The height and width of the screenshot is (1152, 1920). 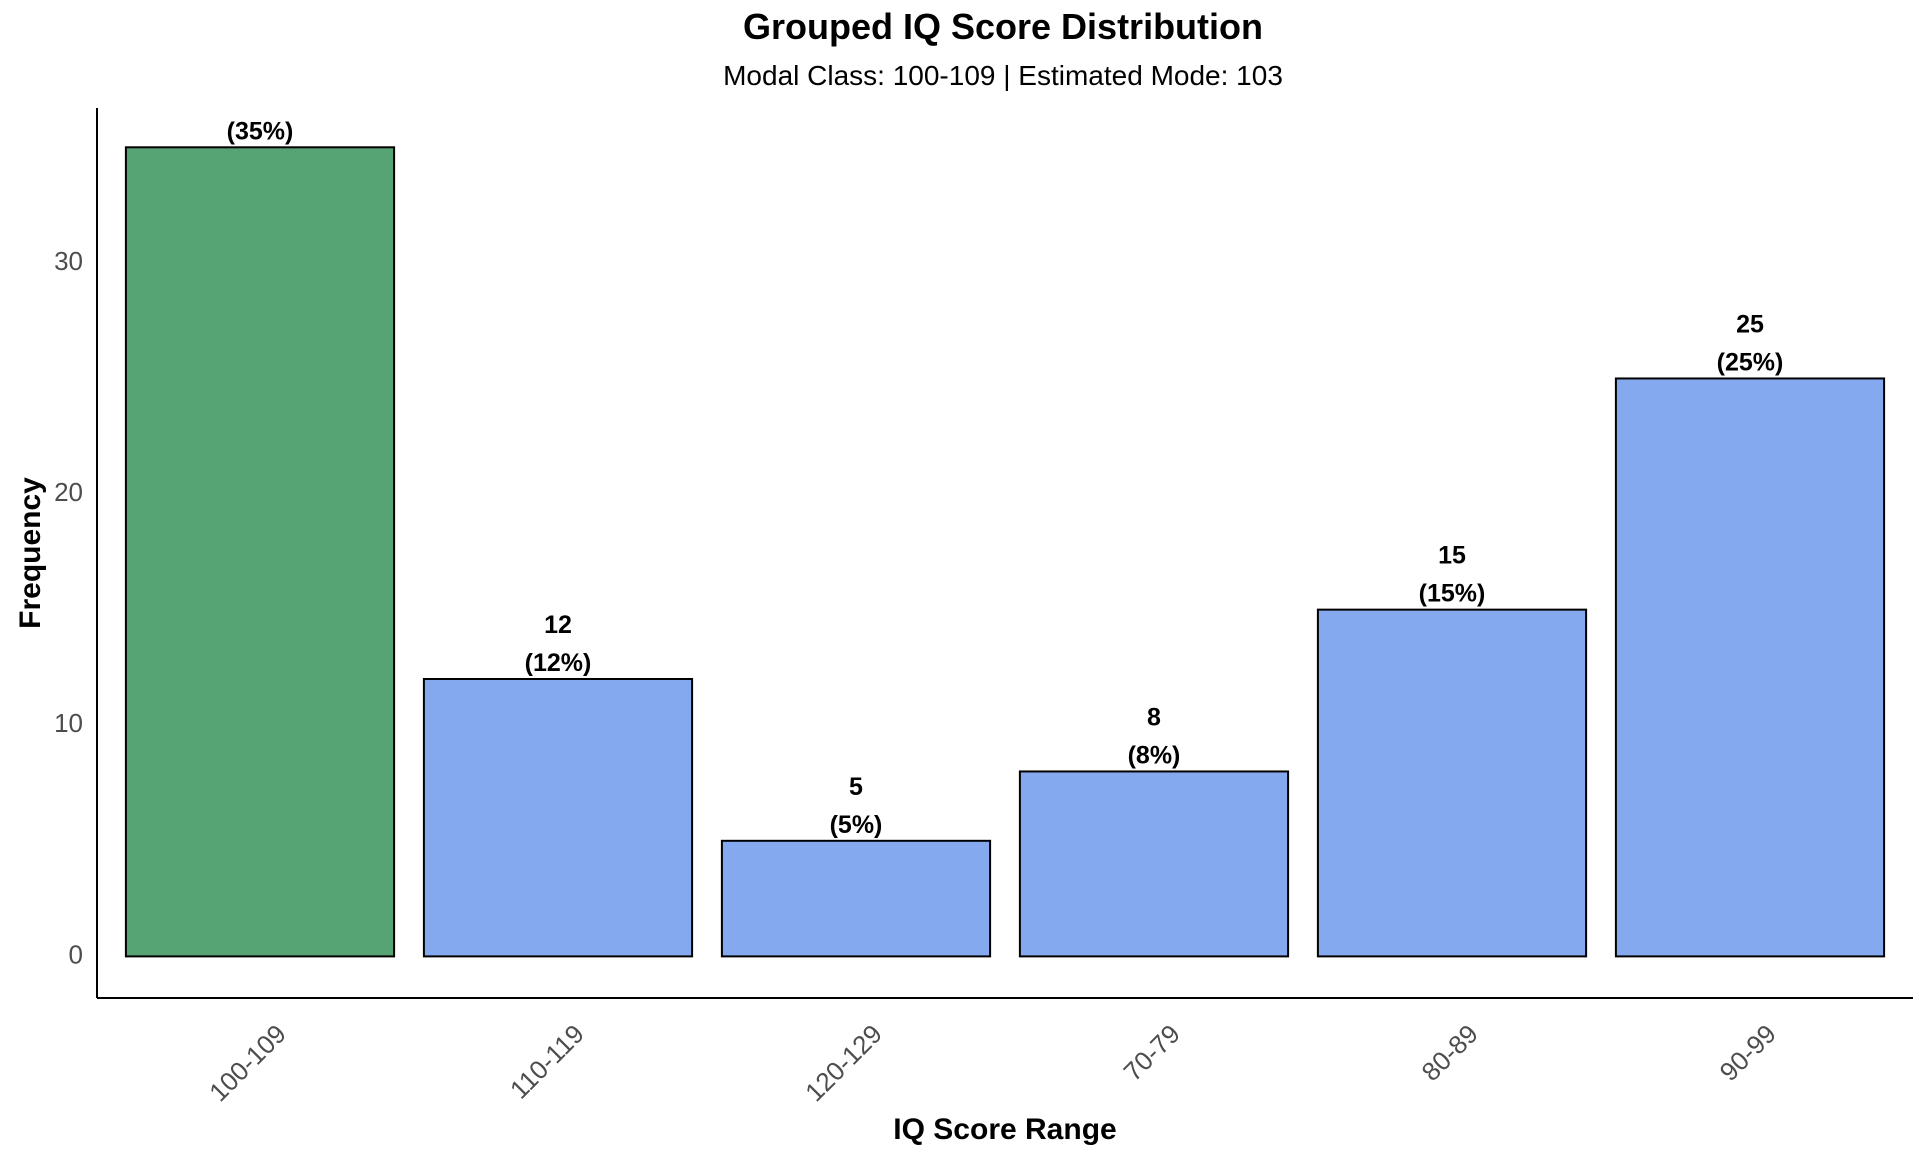 I want to click on y-tick-label-30: 30, so click(x=68, y=261).